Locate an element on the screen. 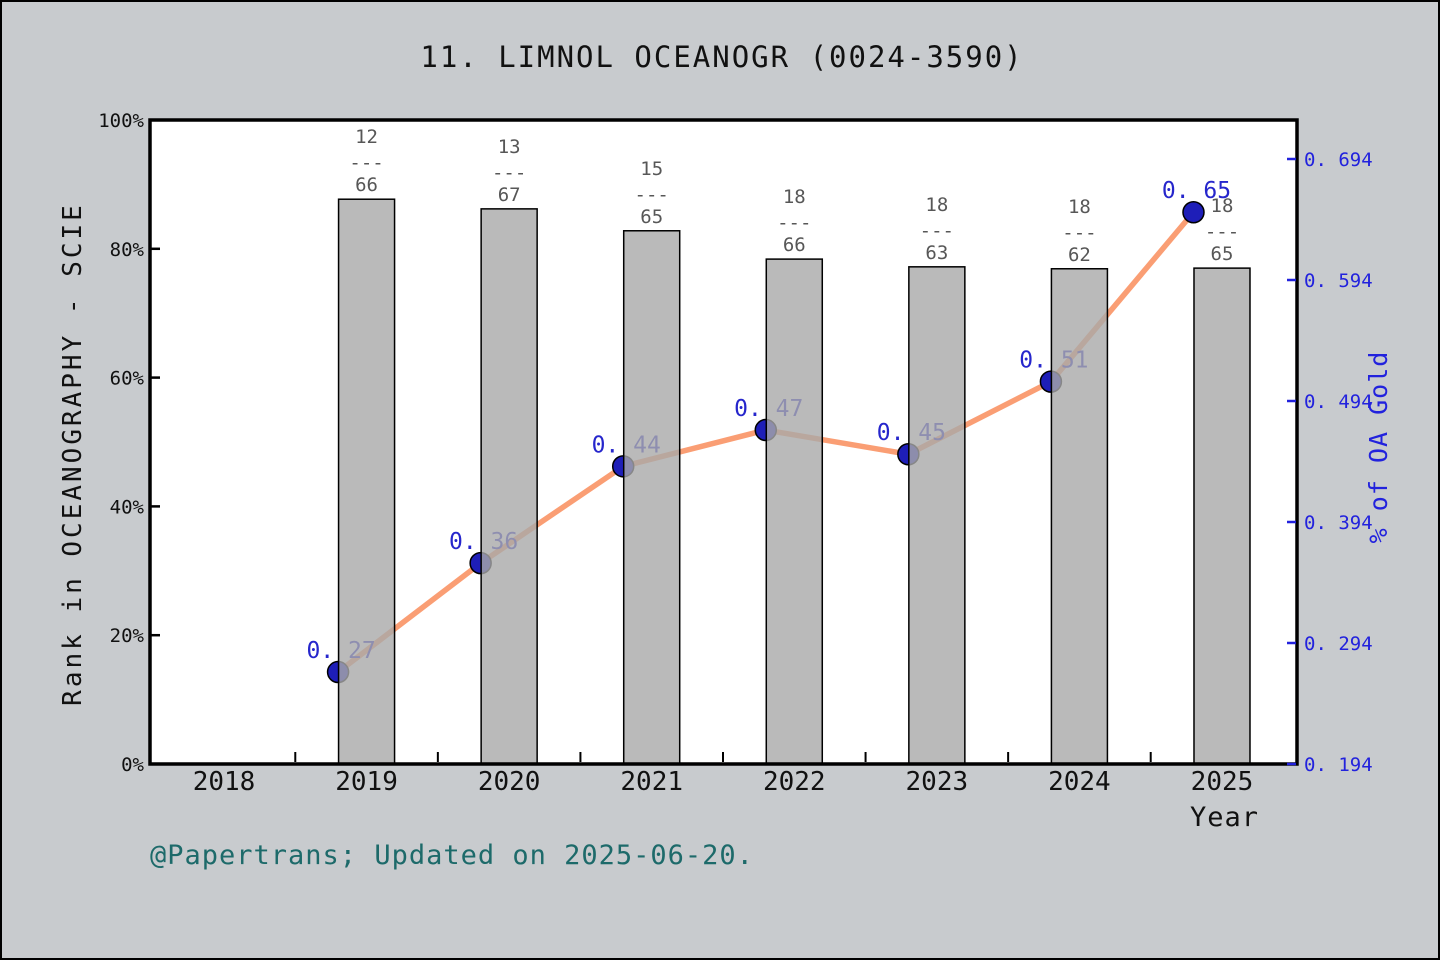  bar-fraction-denominator-2020: 67 is located at coordinates (509, 195).